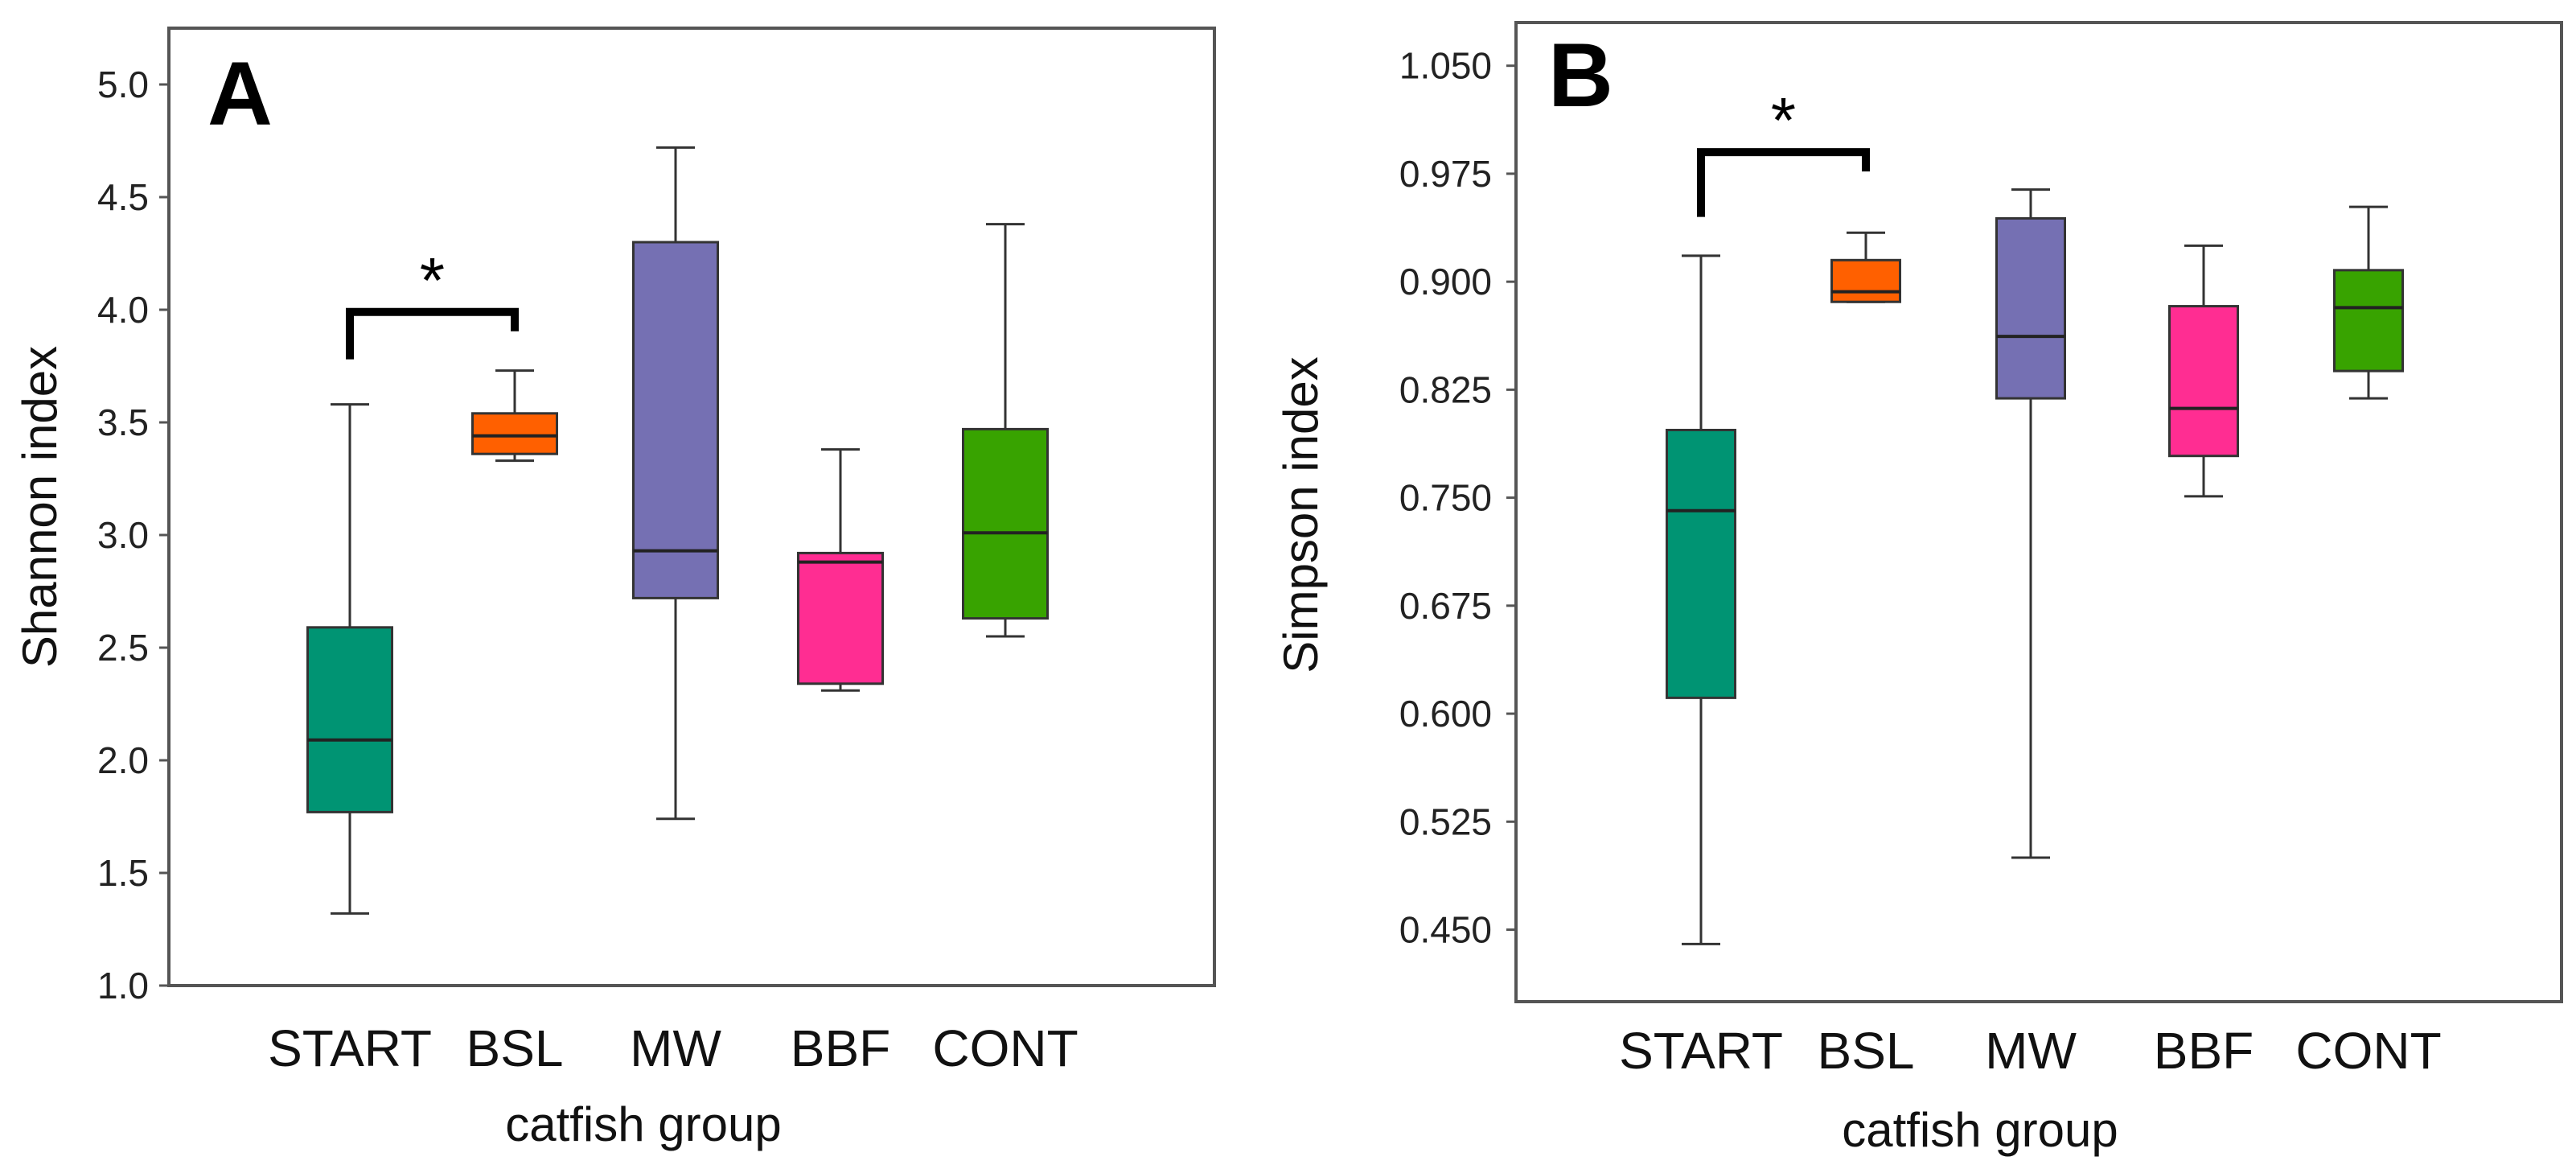 The width and height of the screenshot is (2576, 1169). Describe the element at coordinates (1445, 930) in the screenshot. I see `y-tick-label: 0.450` at that location.